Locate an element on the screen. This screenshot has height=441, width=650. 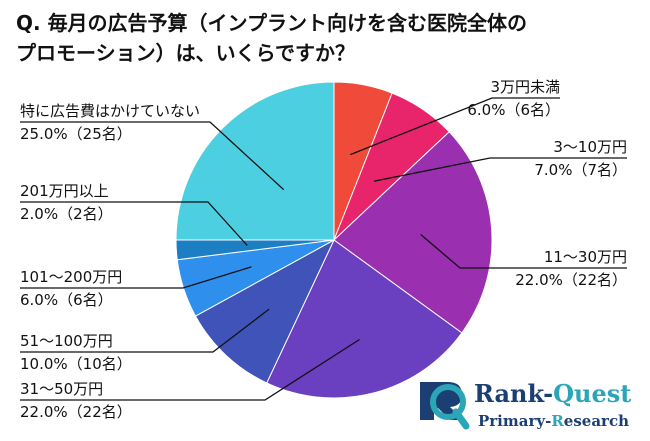
title-line-2: プロモーション）は、いくらですか？ is located at coordinates (185, 53).